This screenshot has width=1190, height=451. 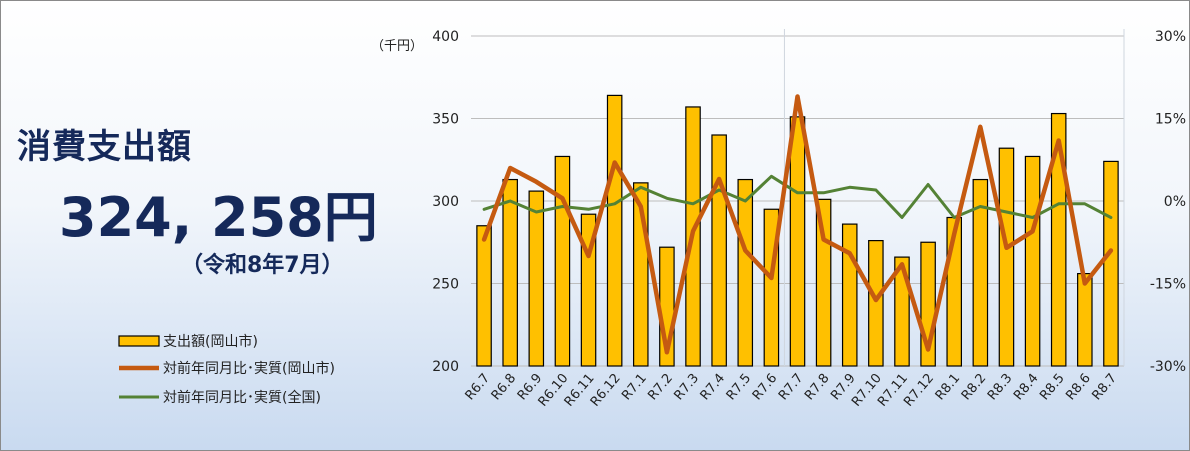 What do you see at coordinates (1052, 387) in the screenshot?
I see `x-tick-label: R8.5` at bounding box center [1052, 387].